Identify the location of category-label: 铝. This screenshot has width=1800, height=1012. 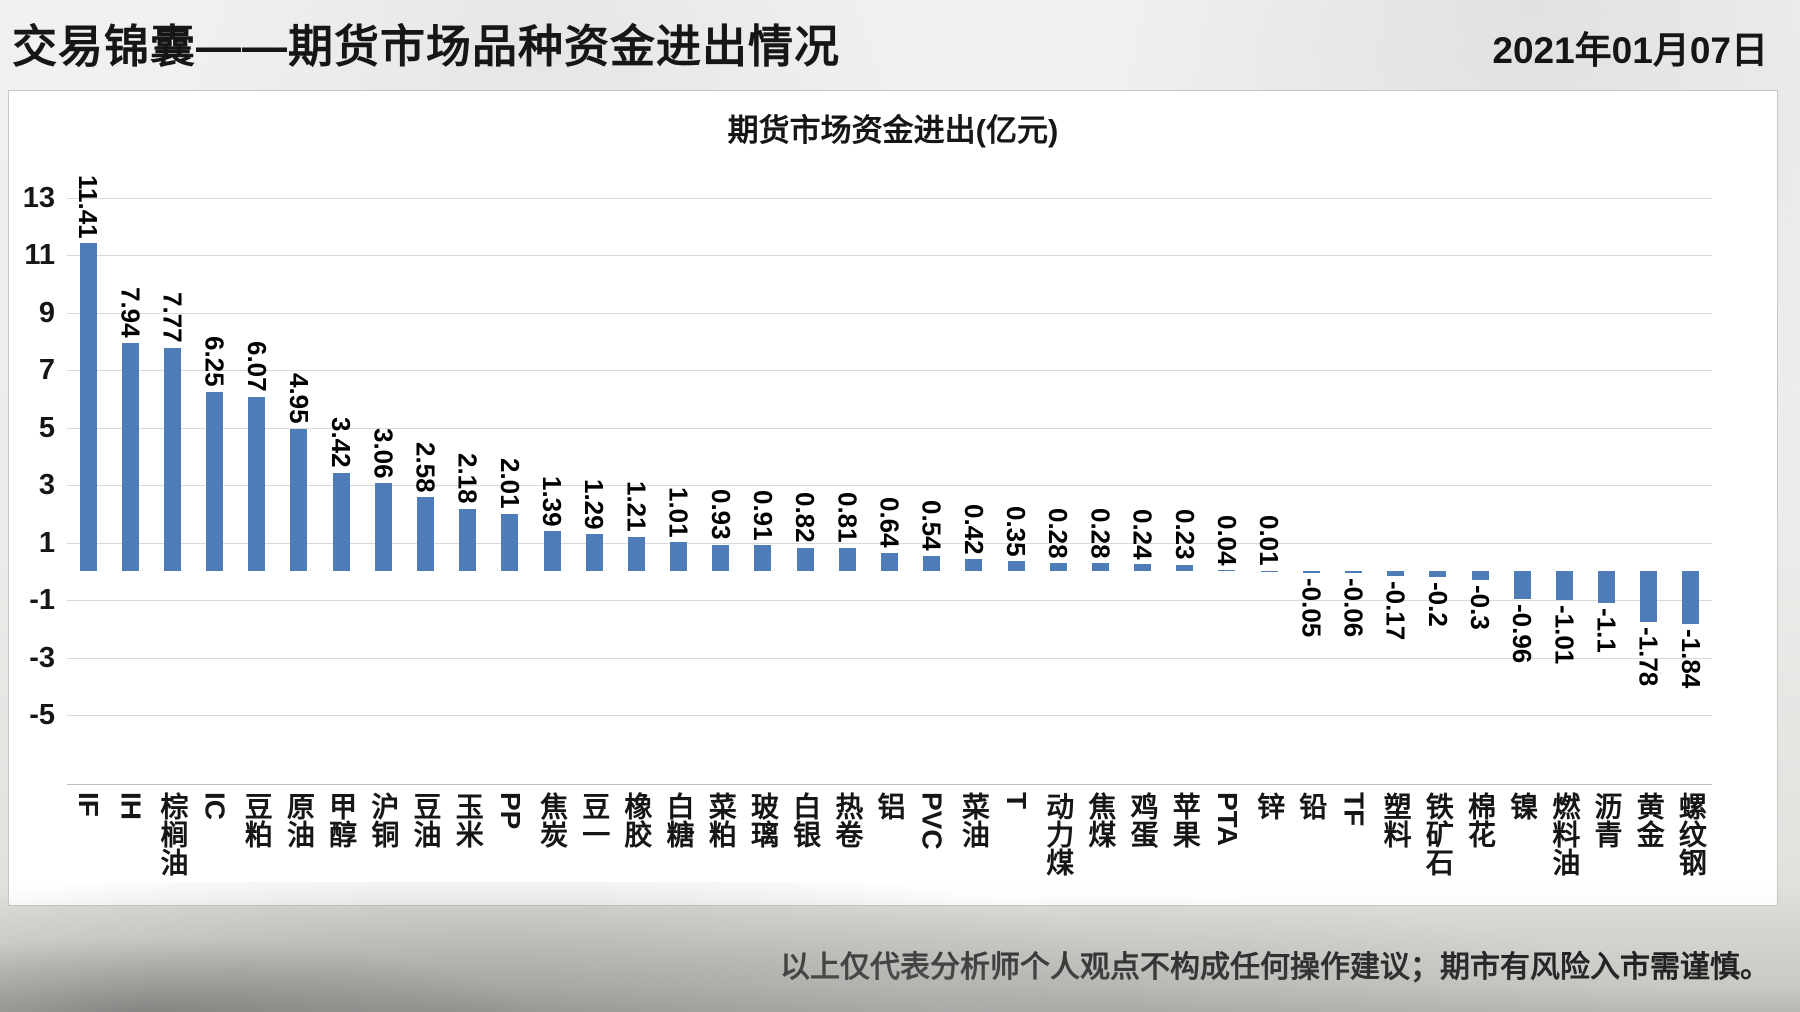
(890, 806).